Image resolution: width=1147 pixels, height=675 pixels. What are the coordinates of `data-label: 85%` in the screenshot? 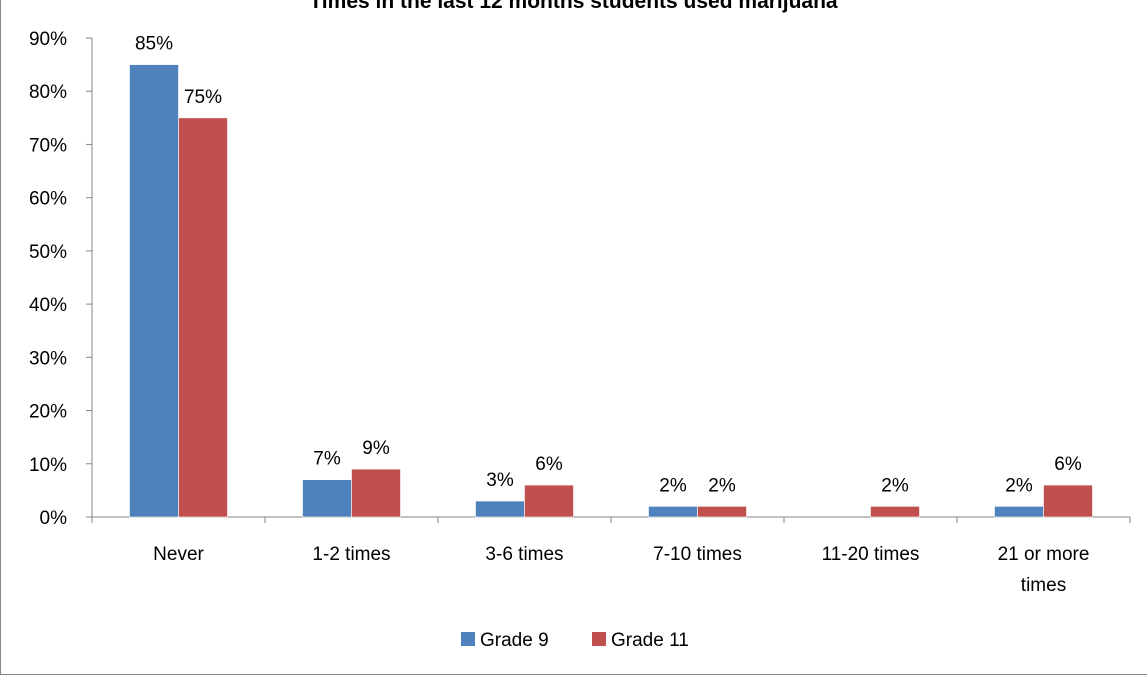 It's located at (154, 44).